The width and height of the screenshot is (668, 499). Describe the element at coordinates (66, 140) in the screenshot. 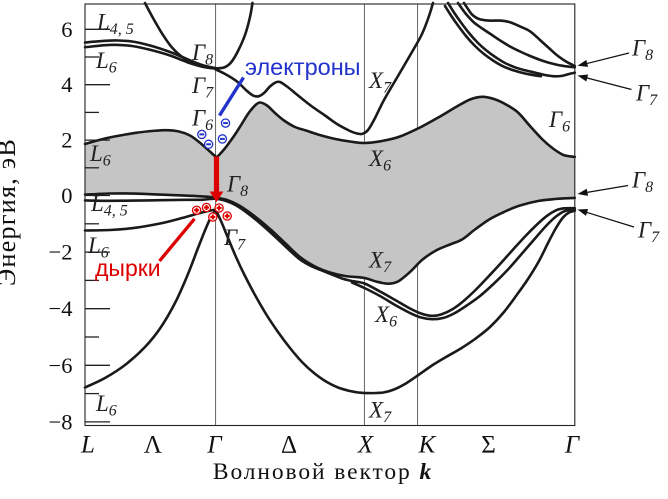

I see `svg-text: 2` at that location.